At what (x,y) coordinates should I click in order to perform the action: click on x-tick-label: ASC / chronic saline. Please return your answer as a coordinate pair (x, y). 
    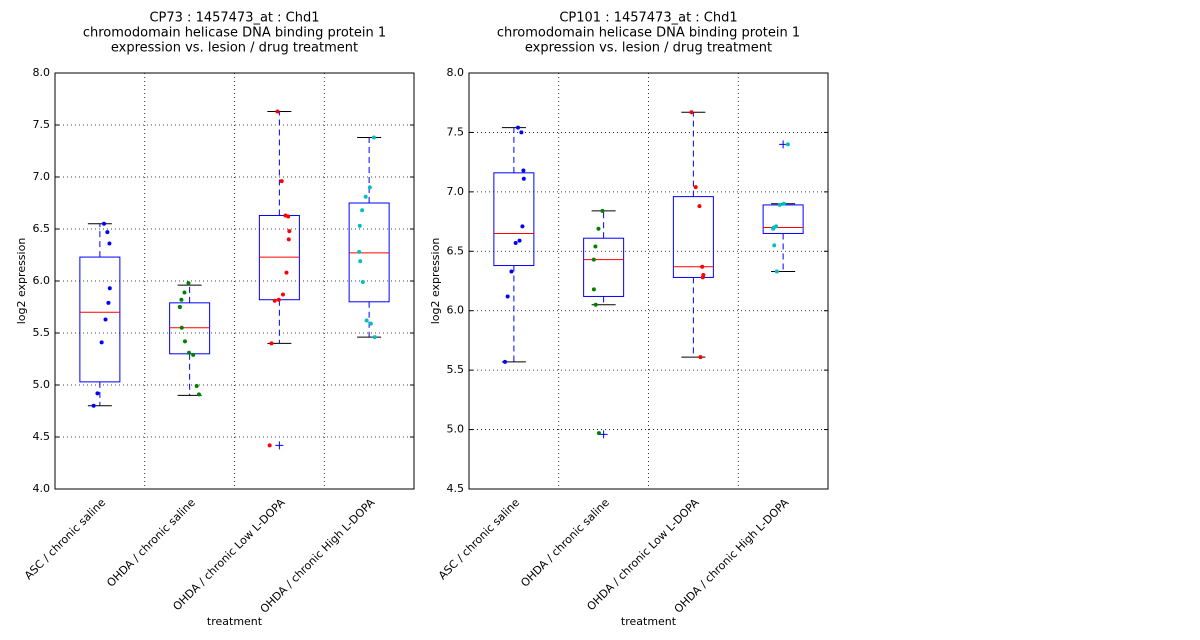
    Looking at the image, I should click on (479, 539).